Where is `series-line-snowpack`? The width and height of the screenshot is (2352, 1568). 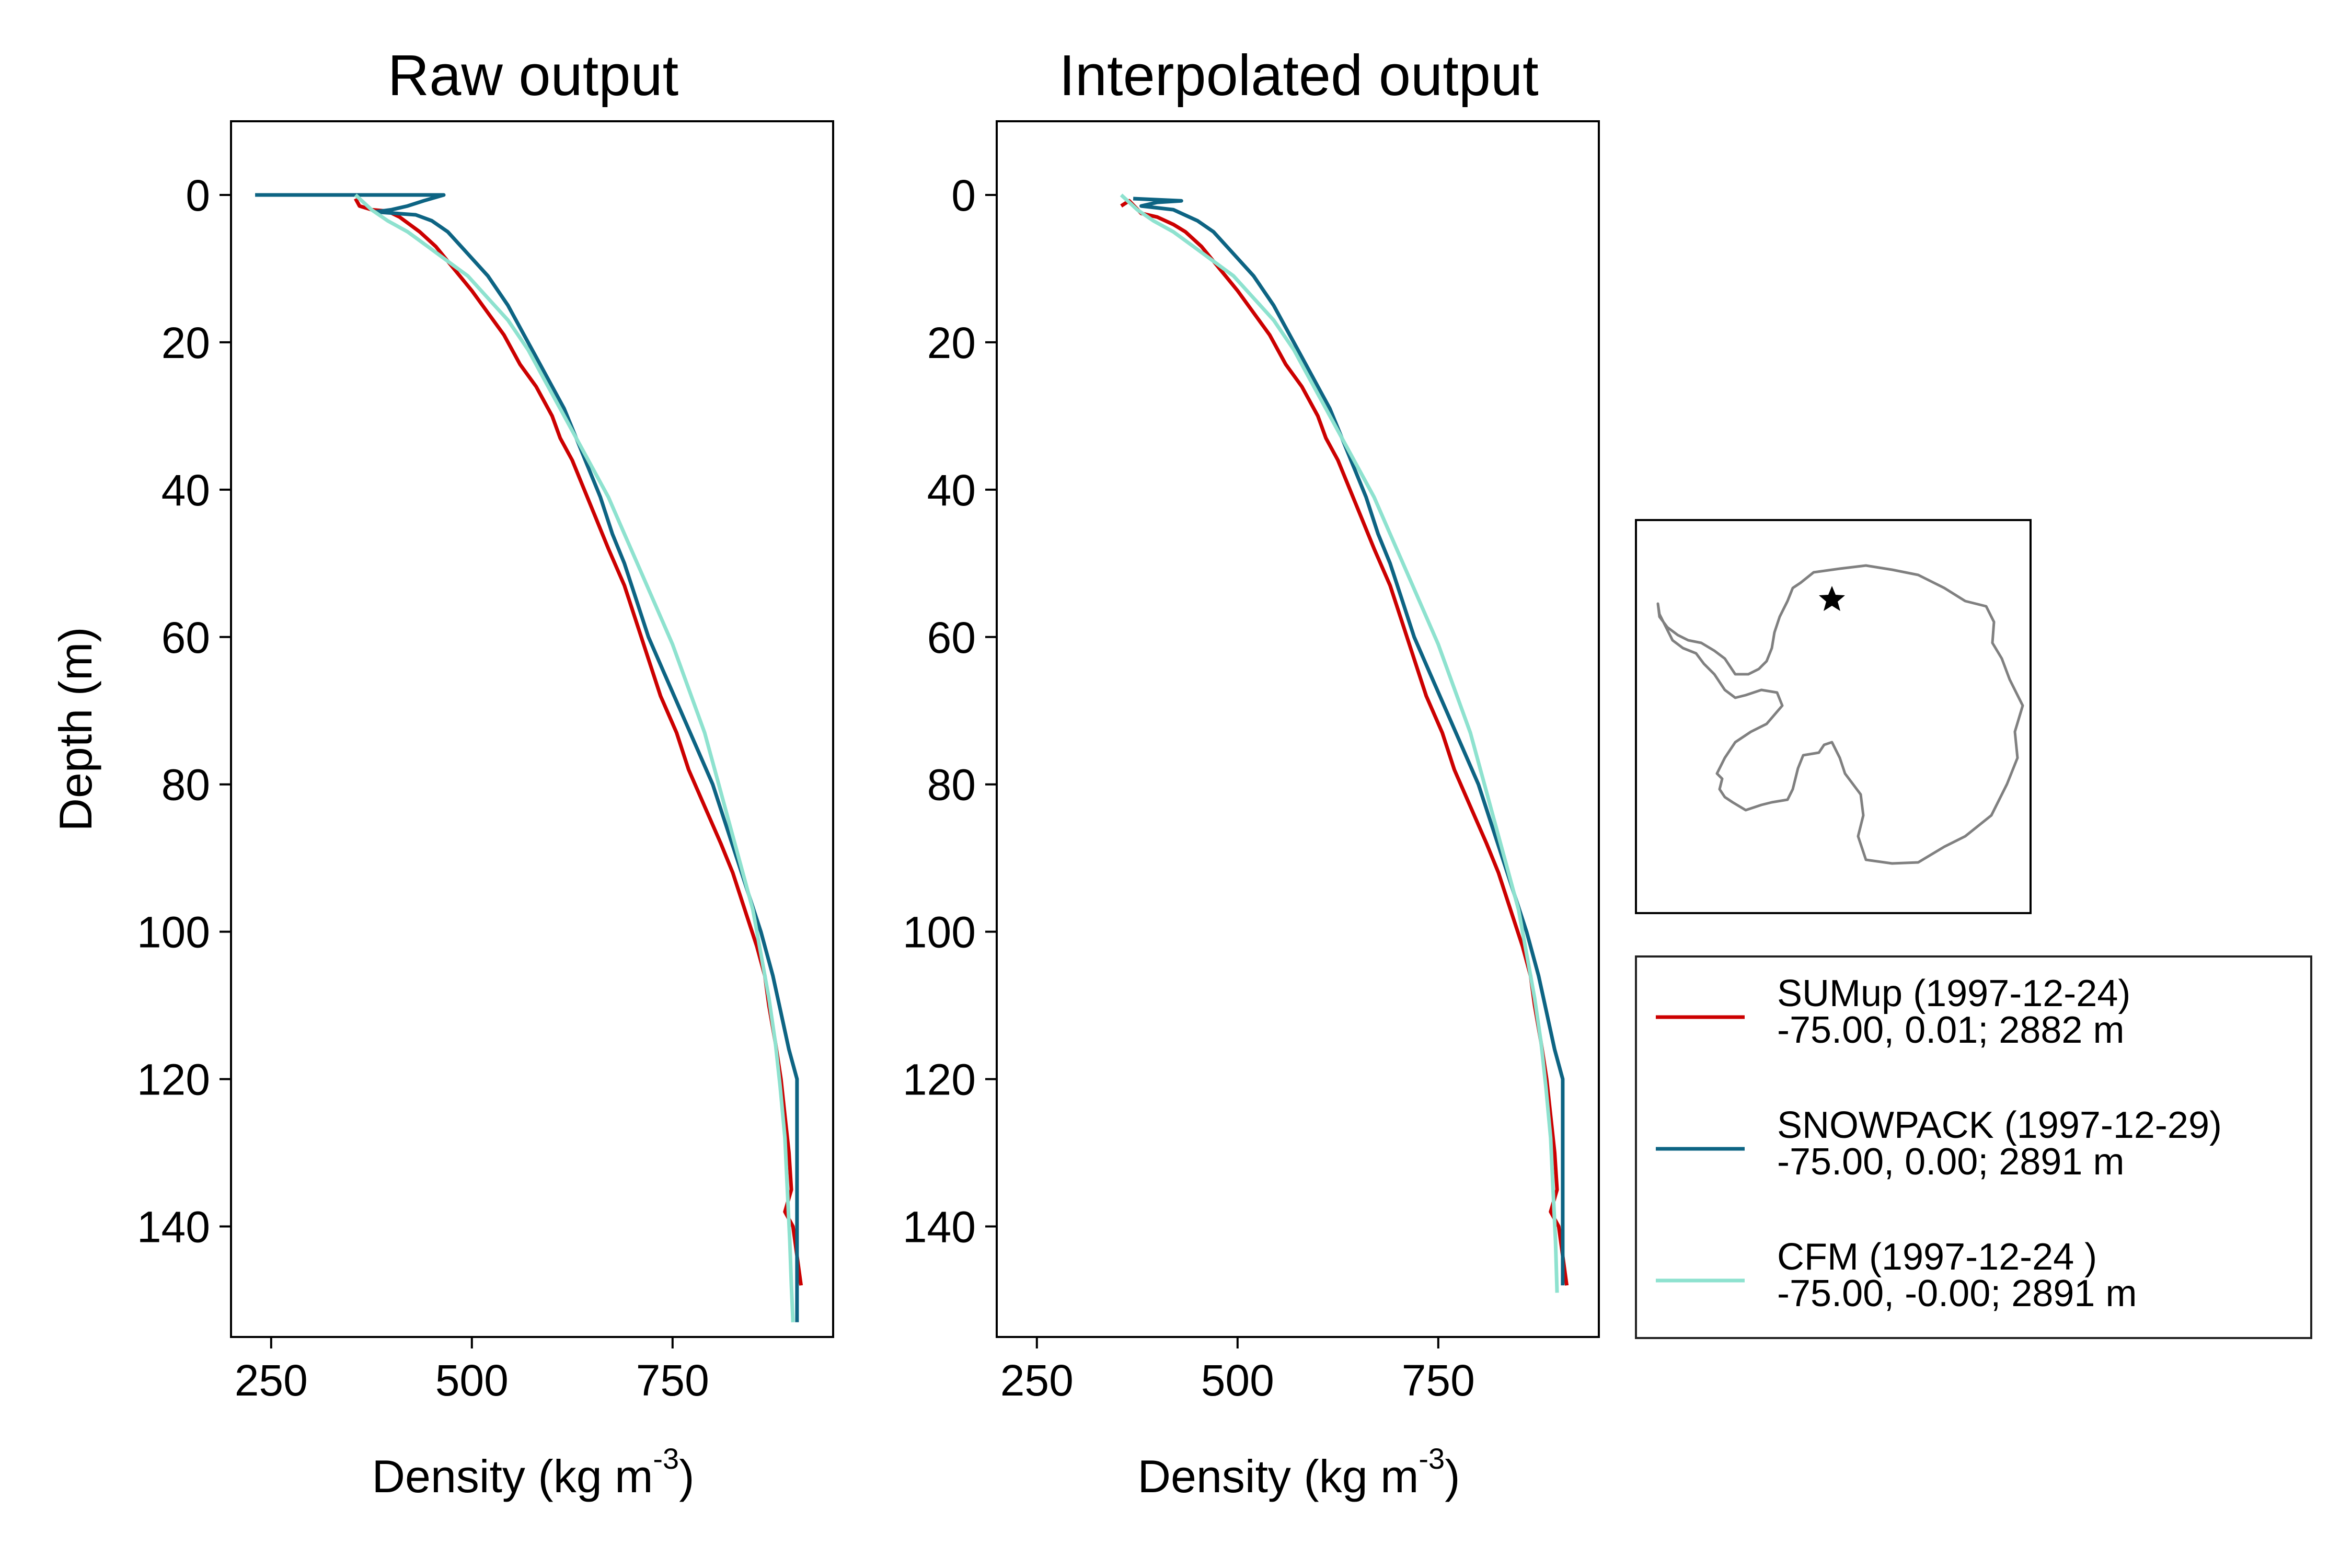 series-line-snowpack is located at coordinates (1349, 741).